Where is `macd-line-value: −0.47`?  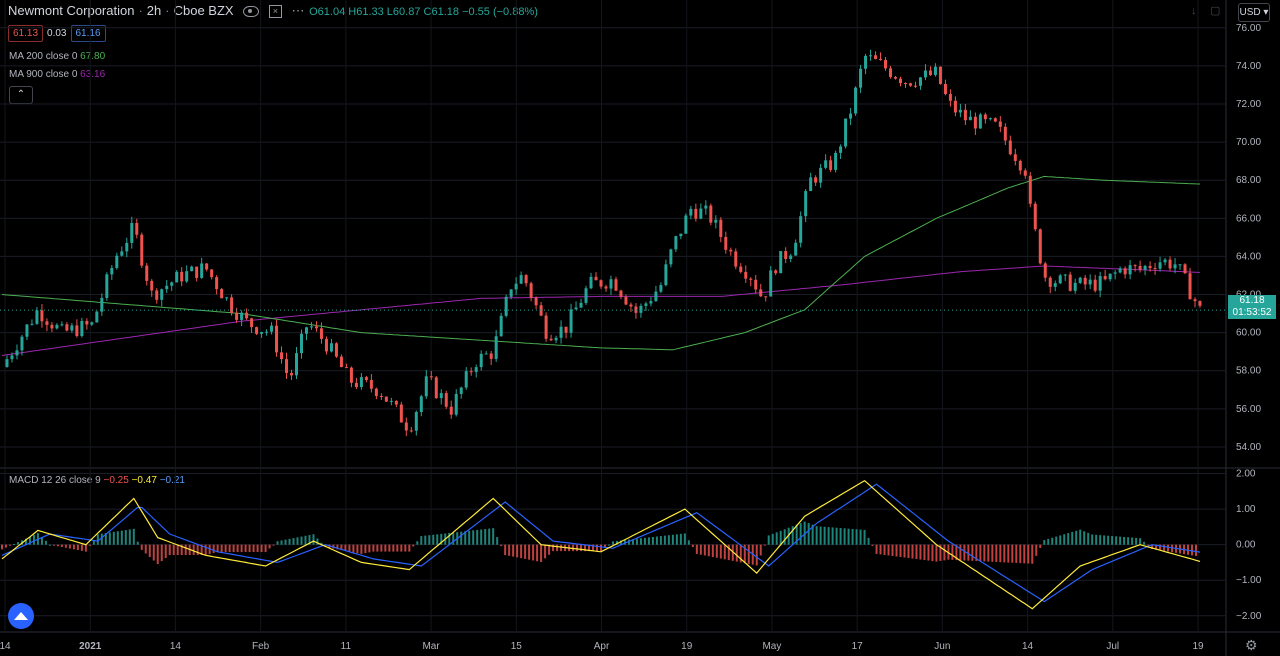
macd-line-value: −0.47 is located at coordinates (144, 480).